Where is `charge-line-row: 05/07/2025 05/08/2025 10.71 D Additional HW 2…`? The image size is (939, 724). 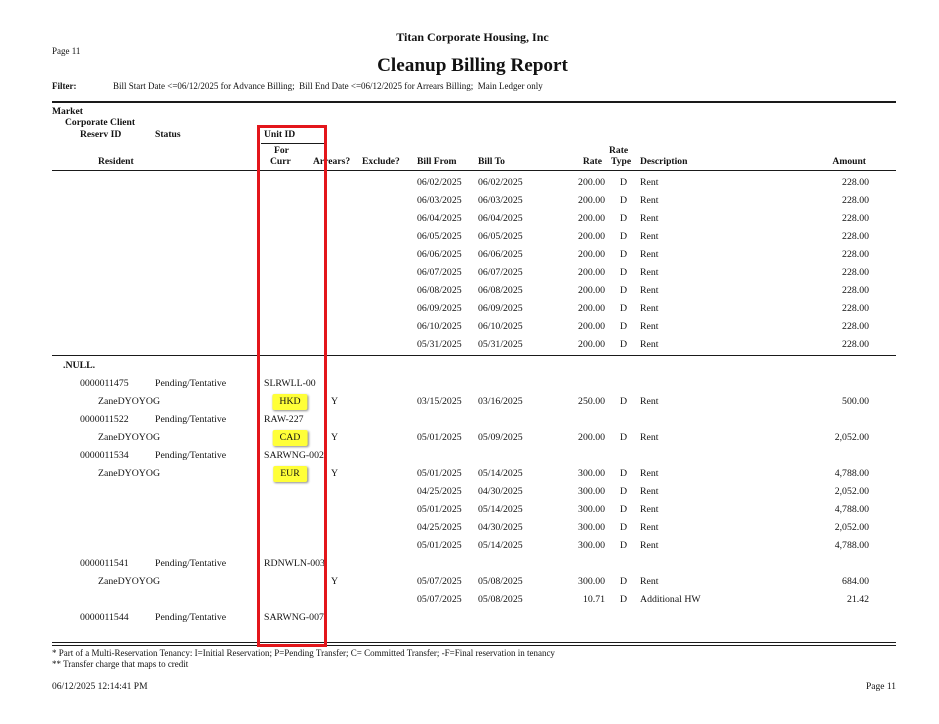 charge-line-row: 05/07/2025 05/08/2025 10.71 D Additional HW 2… is located at coordinates (469, 600).